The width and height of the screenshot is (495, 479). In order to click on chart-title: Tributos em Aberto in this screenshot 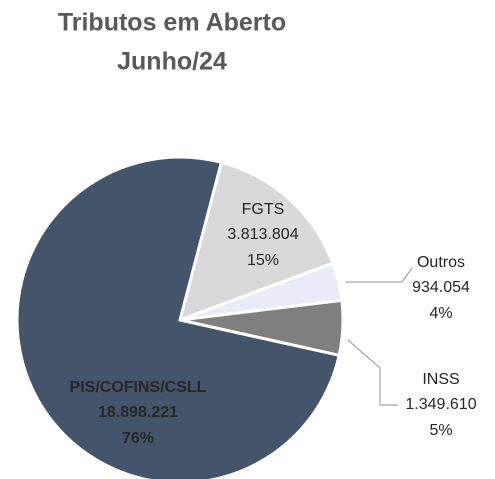, I will do `click(172, 23)`.